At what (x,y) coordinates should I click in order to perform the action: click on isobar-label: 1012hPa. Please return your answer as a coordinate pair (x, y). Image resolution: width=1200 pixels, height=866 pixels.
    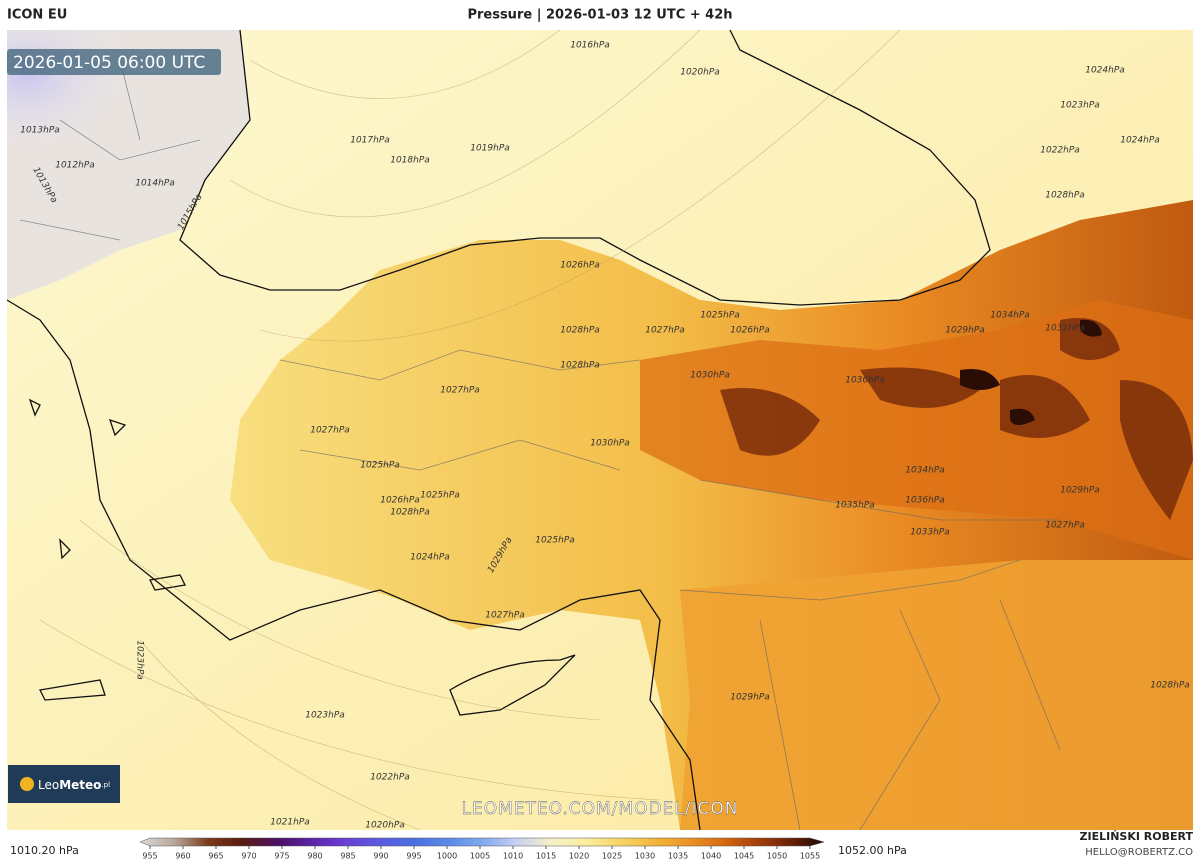
    Looking at the image, I should click on (75, 166).